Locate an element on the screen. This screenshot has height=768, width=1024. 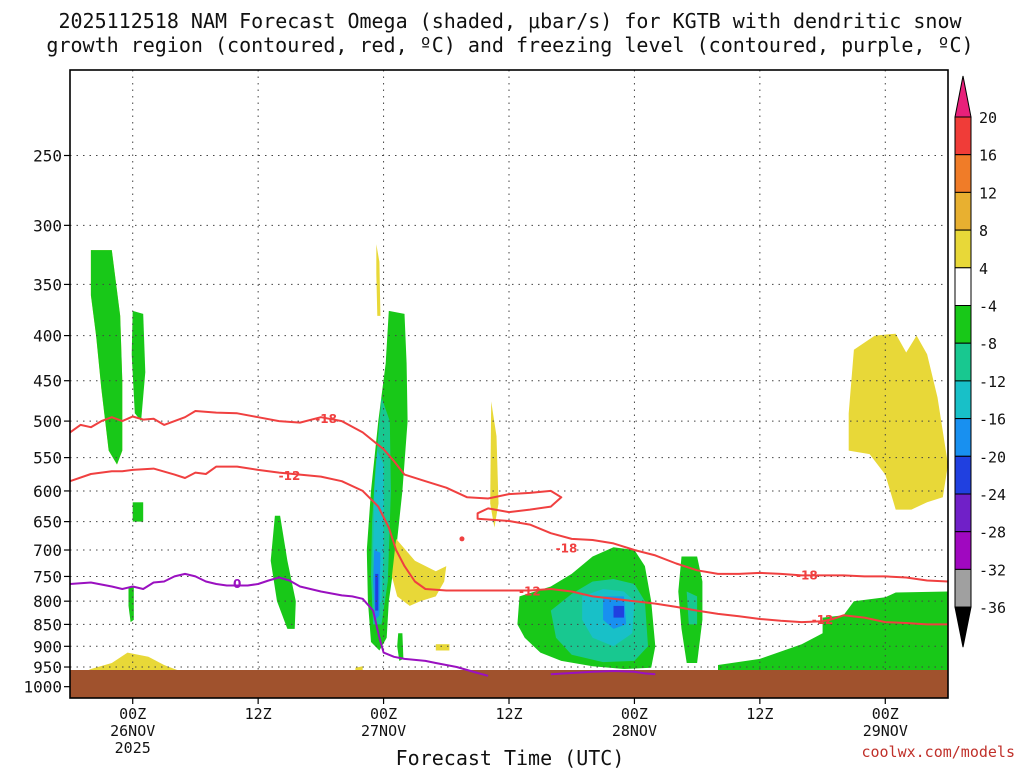
y-tick-label: 750 is located at coordinates (47, 576).